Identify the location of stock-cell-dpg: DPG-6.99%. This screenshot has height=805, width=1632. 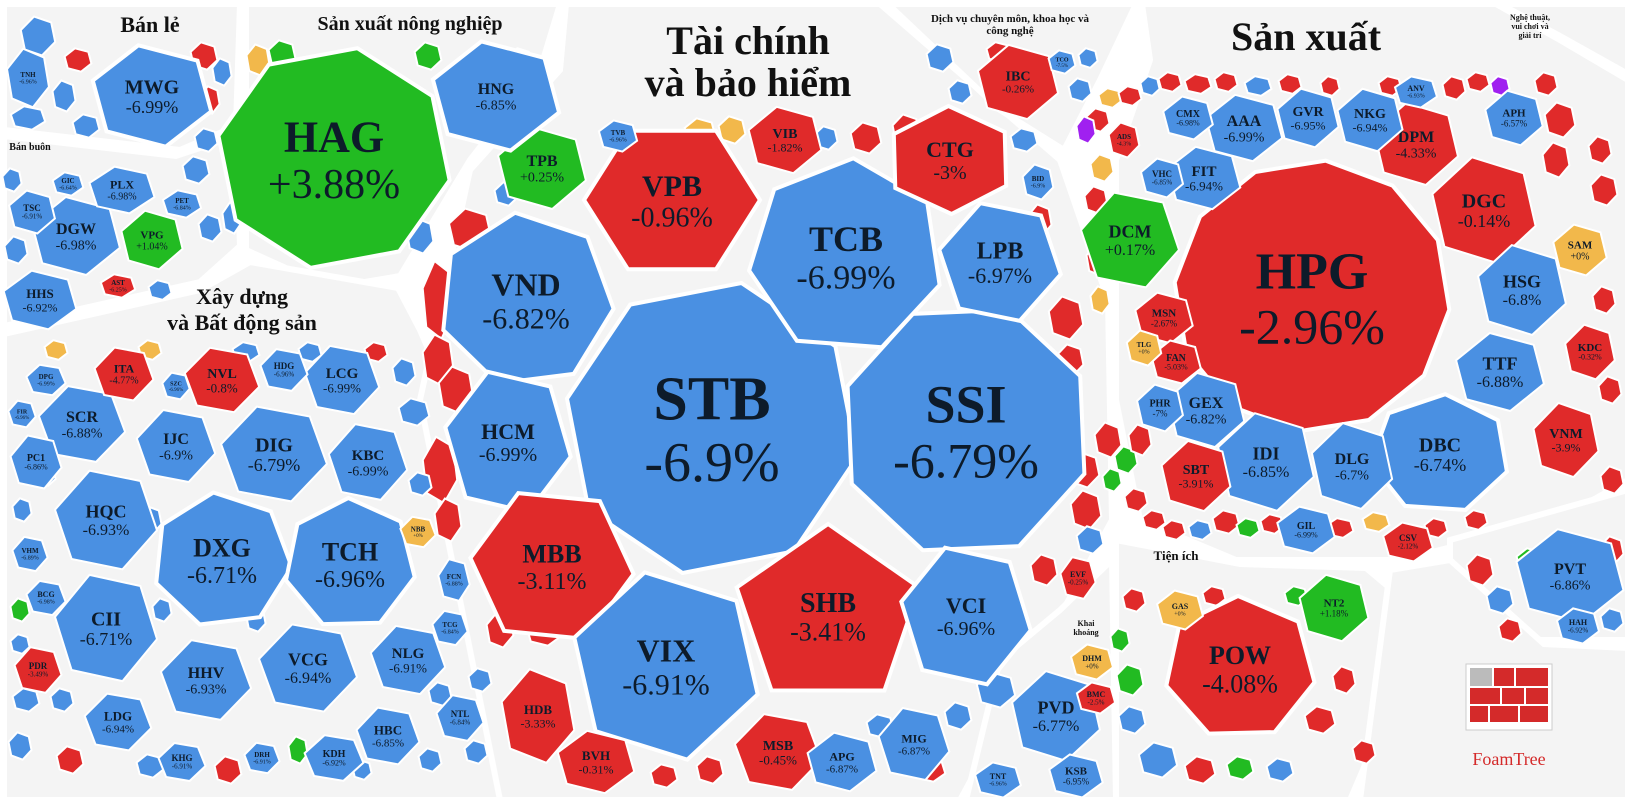
(46, 380).